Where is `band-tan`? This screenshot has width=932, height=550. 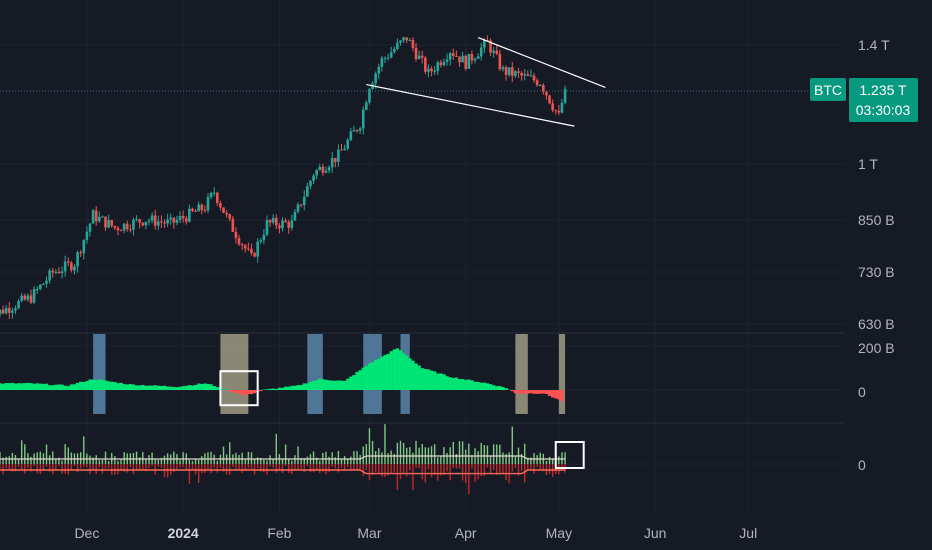 band-tan is located at coordinates (521, 374).